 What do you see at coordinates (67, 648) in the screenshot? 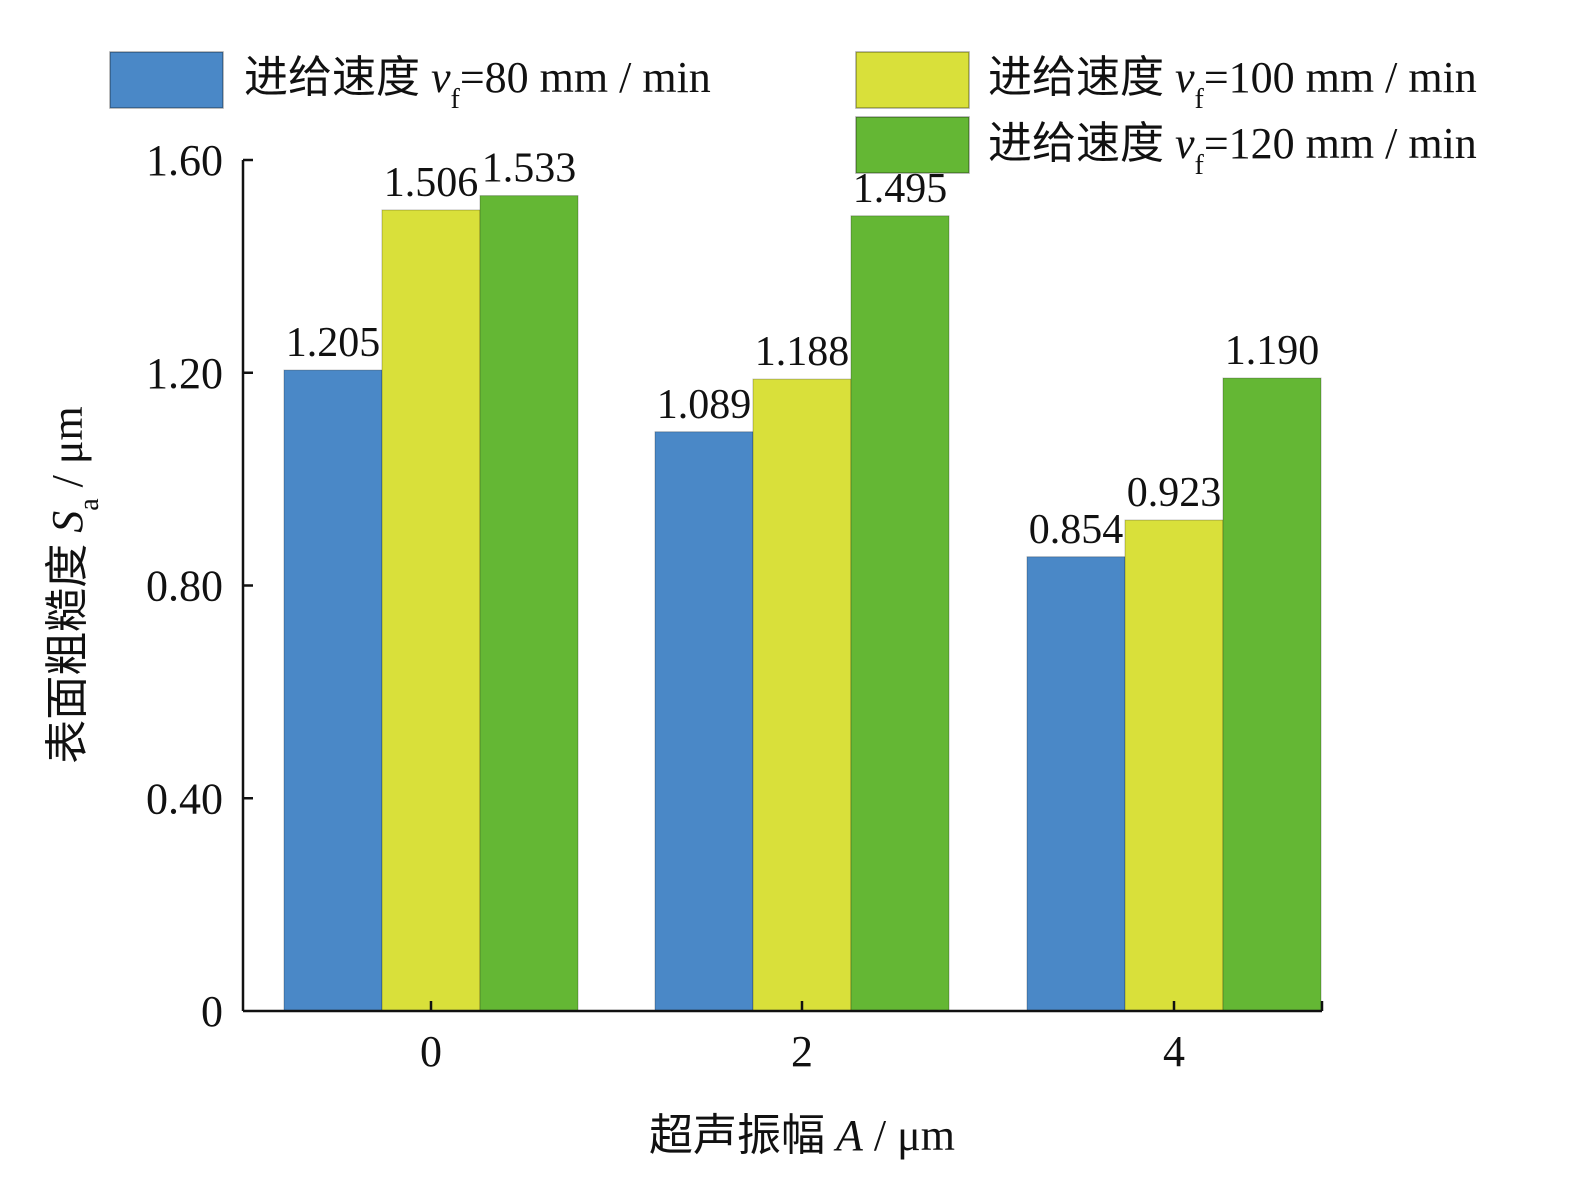
I see `y-axis-title-prefix: 表面粗糙度` at bounding box center [67, 648].